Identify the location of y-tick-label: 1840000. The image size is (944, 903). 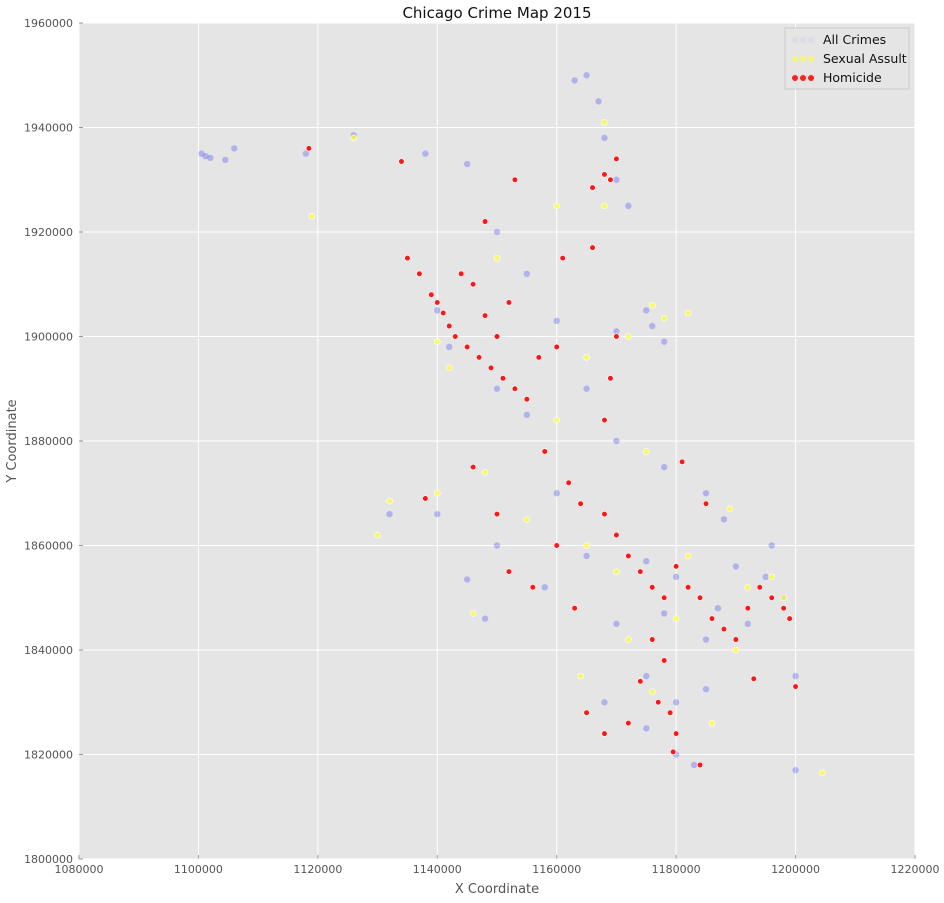
(48, 650).